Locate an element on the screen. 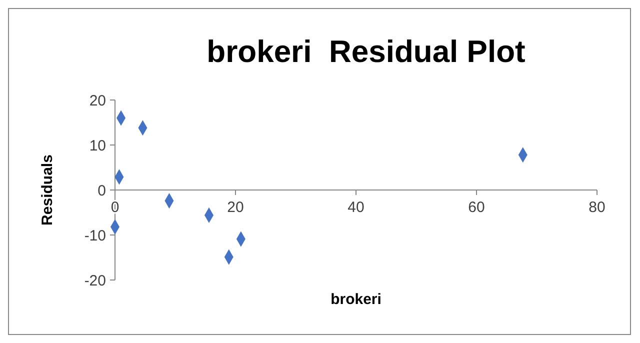  x-tick-label: 80 is located at coordinates (597, 207).